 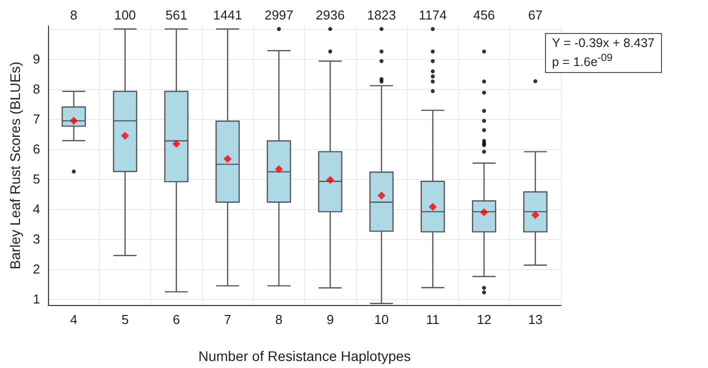 I want to click on y-tick-label: 7, so click(x=36, y=119).